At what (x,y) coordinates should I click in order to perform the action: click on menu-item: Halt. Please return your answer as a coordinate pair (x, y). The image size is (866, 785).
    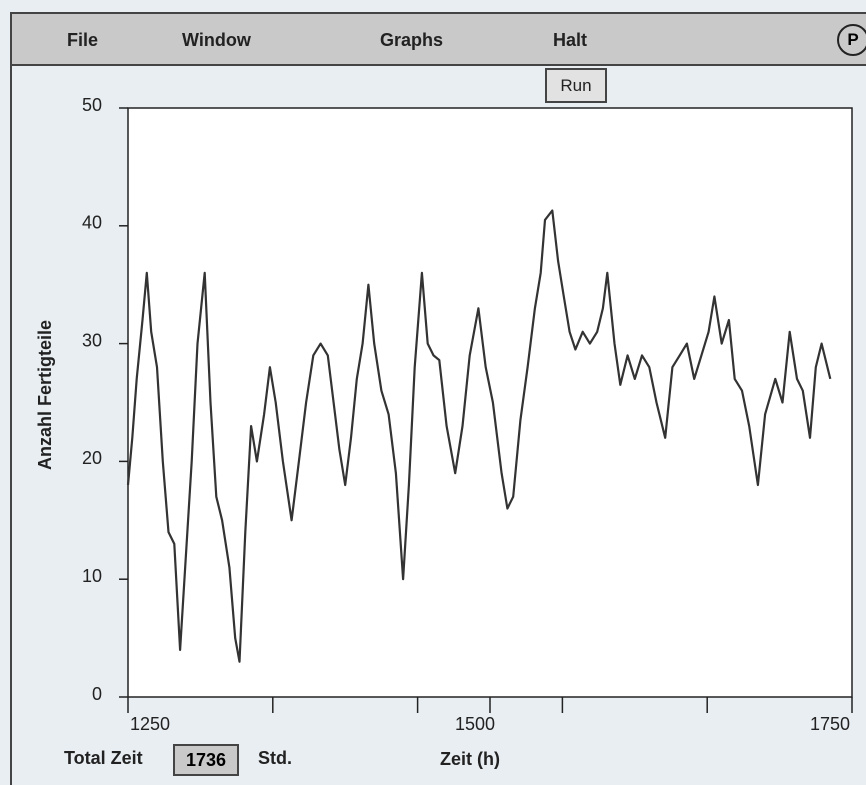
    Looking at the image, I should click on (570, 40).